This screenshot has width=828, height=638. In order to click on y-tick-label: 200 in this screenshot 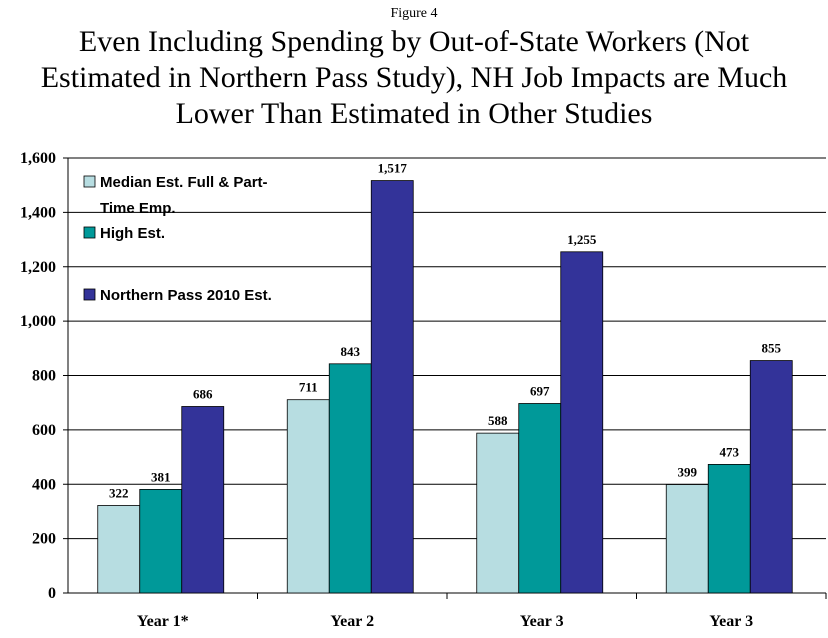, I will do `click(44, 539)`.